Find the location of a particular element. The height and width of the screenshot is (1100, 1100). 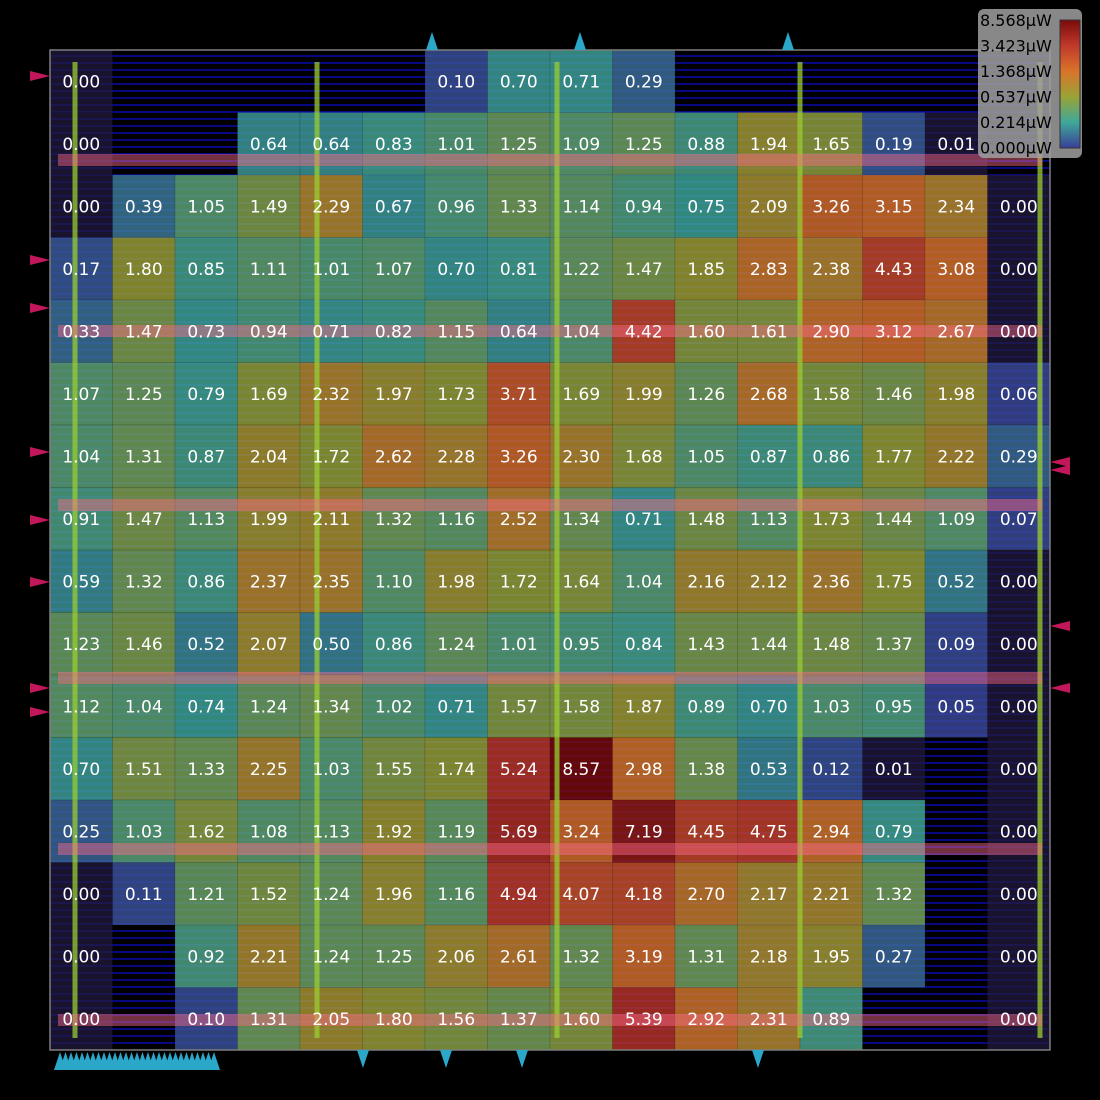

vertical-power-rail is located at coordinates (1040, 550).